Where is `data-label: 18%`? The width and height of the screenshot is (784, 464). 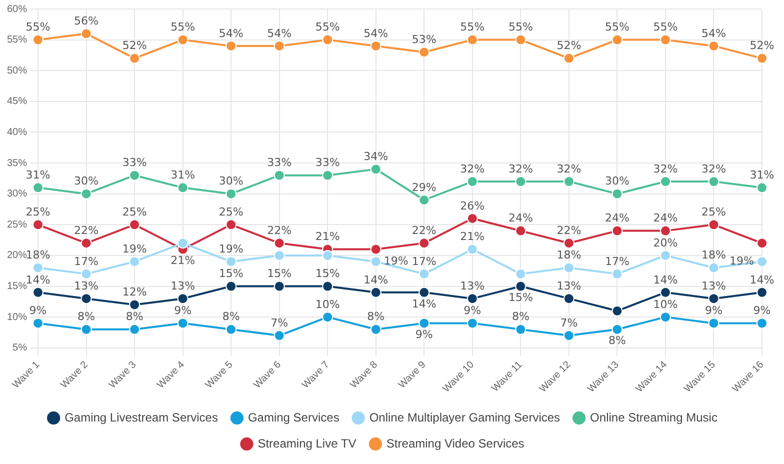
data-label: 18% is located at coordinates (38, 255).